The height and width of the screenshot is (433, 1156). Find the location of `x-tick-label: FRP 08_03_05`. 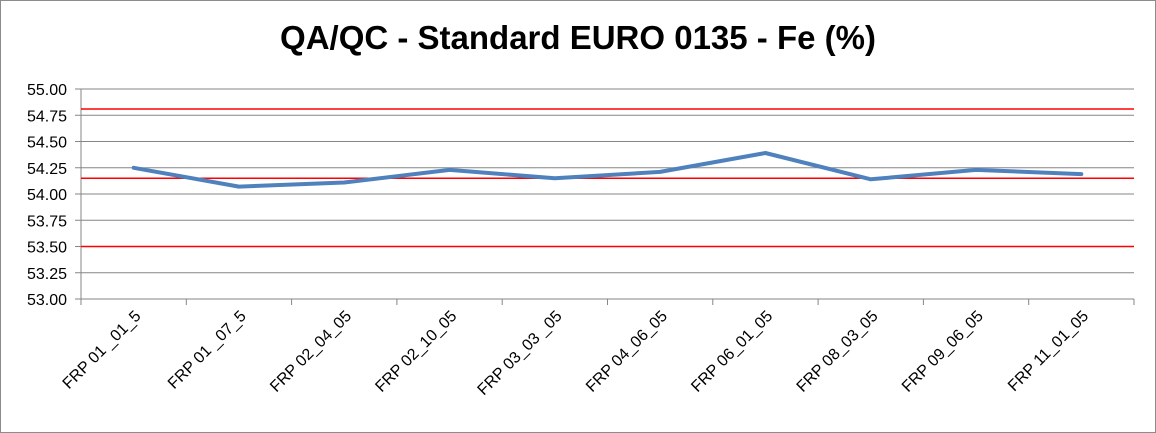

x-tick-label: FRP 08_03_05 is located at coordinates (838, 352).